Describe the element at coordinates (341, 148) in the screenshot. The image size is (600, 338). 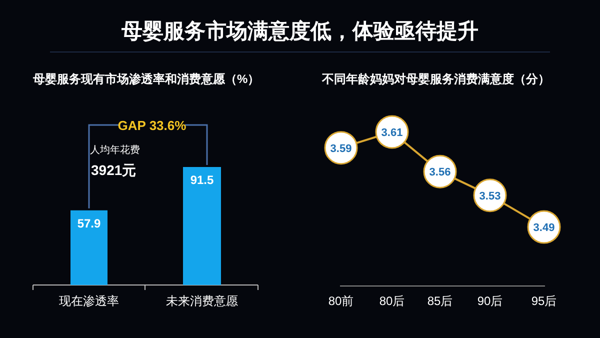
I see `data-label: 3.59` at that location.